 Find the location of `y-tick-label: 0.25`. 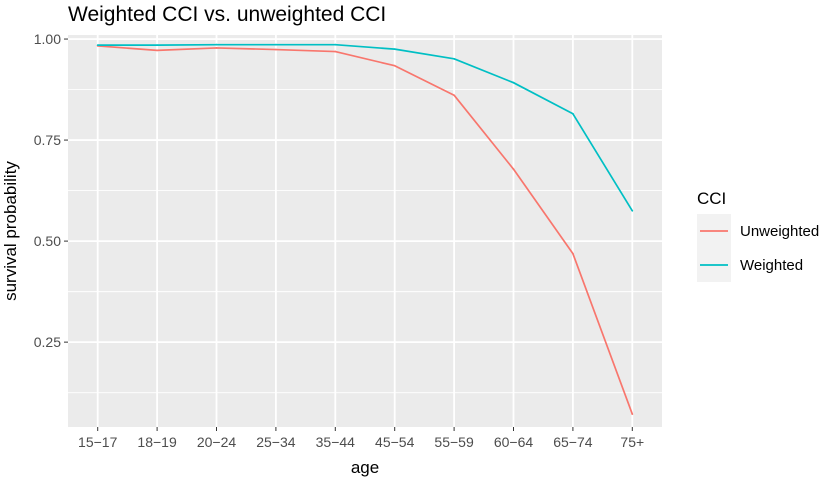

y-tick-label: 0.25 is located at coordinates (47, 342).